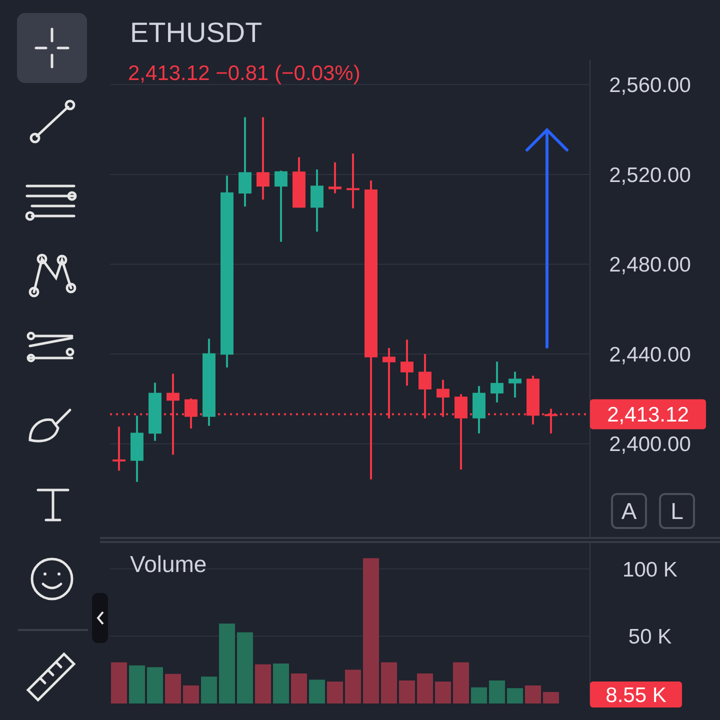  I want to click on y-tick-label: 2,440.00, so click(650, 354).